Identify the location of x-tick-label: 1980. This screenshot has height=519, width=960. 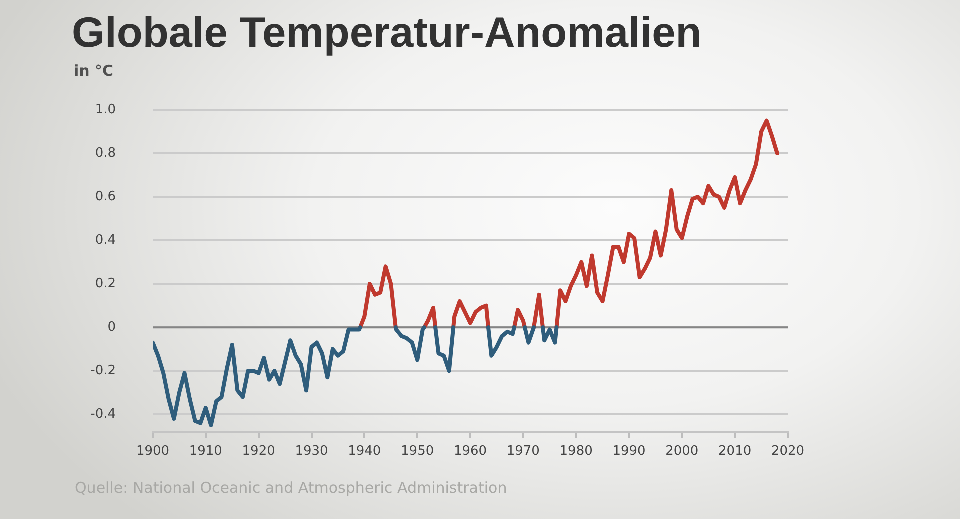
(576, 452).